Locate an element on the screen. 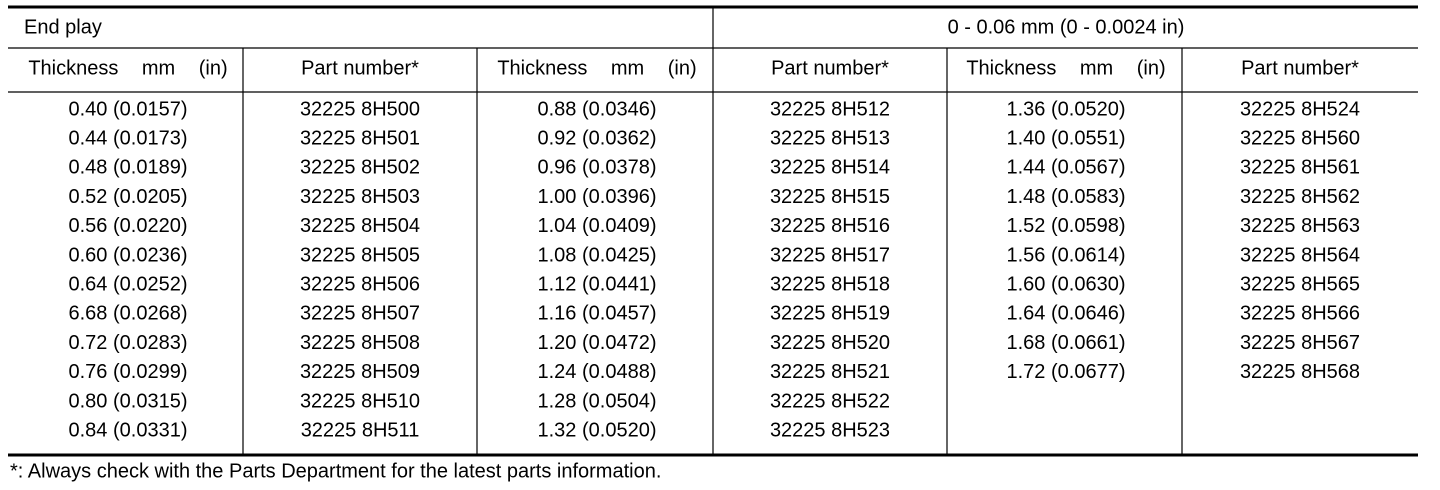  part-number-cell: 32225 8H565 is located at coordinates (1300, 284).